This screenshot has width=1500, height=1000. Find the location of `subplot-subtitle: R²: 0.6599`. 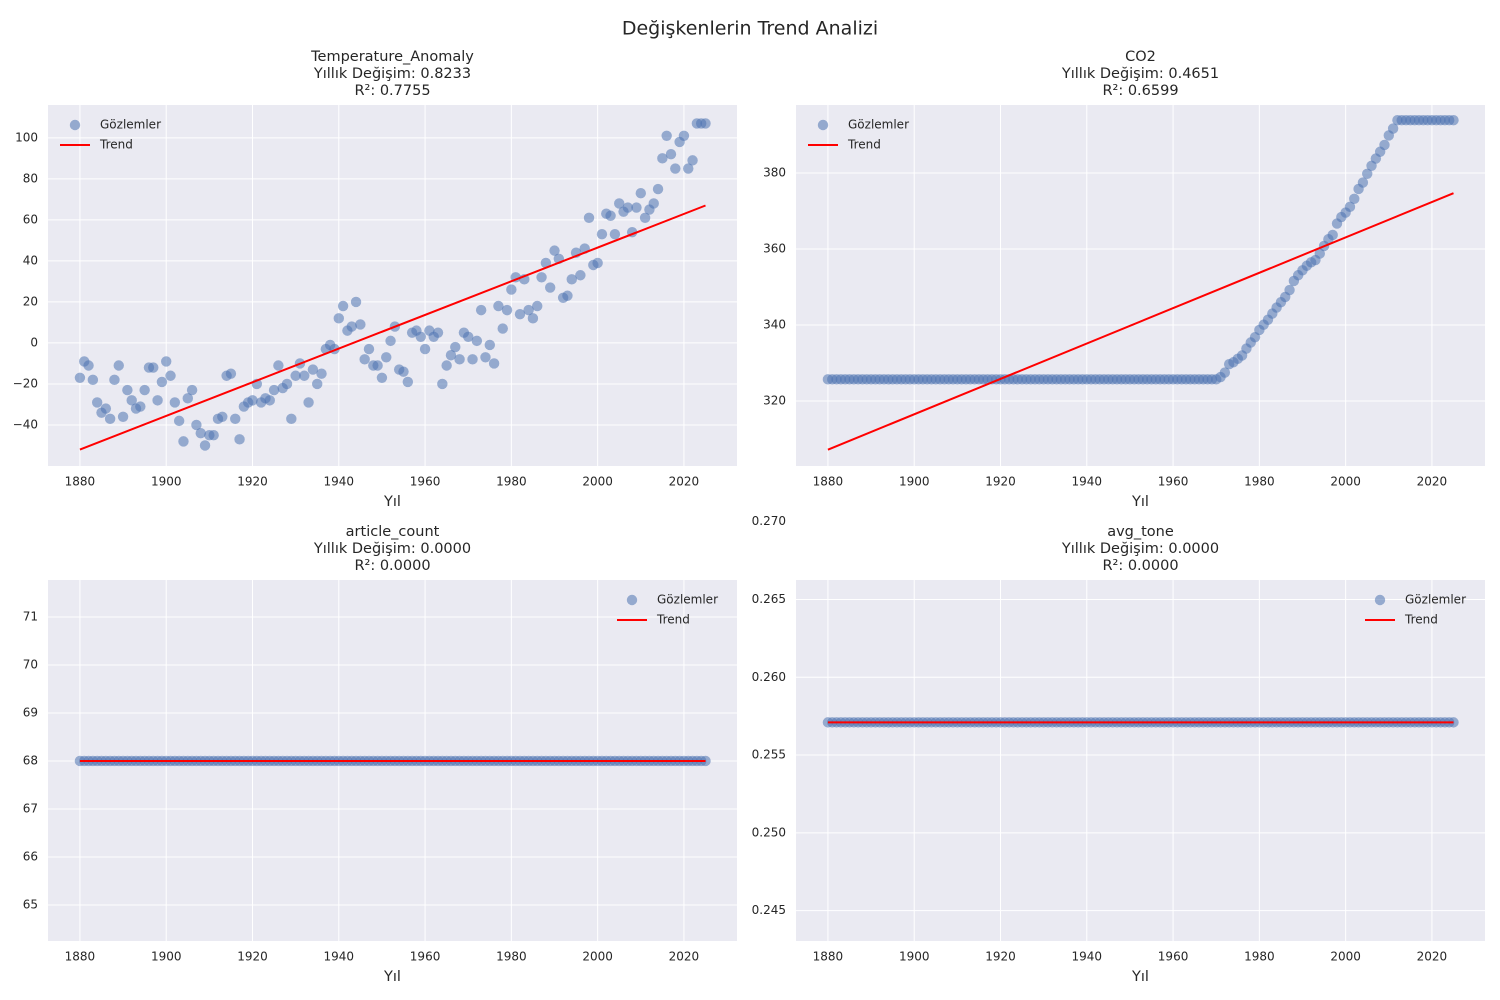

subplot-subtitle: R²: 0.6599 is located at coordinates (1140, 91).